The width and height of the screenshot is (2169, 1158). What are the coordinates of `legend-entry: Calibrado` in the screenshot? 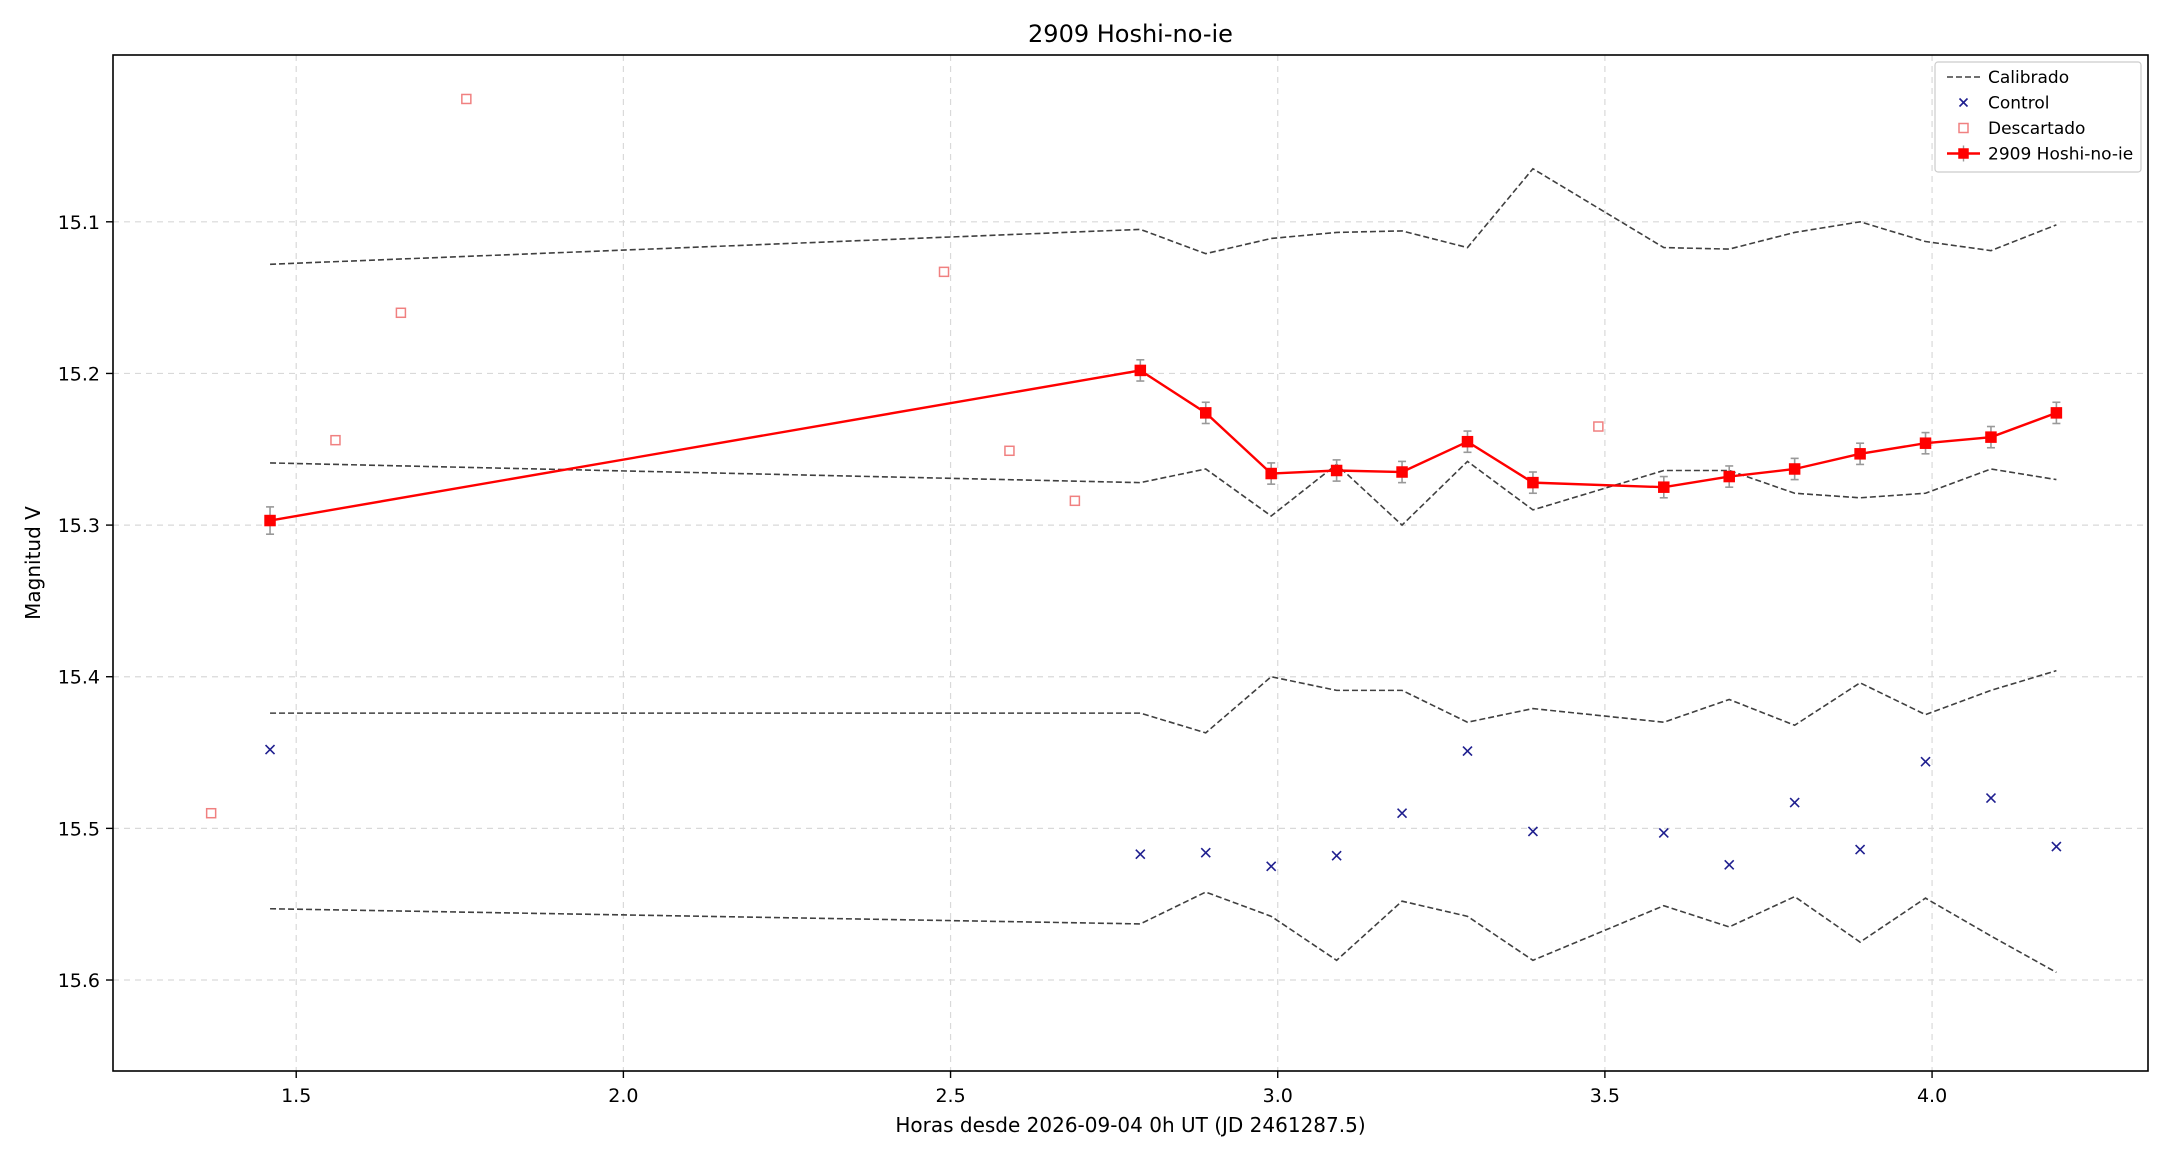 It's located at (2008, 78).